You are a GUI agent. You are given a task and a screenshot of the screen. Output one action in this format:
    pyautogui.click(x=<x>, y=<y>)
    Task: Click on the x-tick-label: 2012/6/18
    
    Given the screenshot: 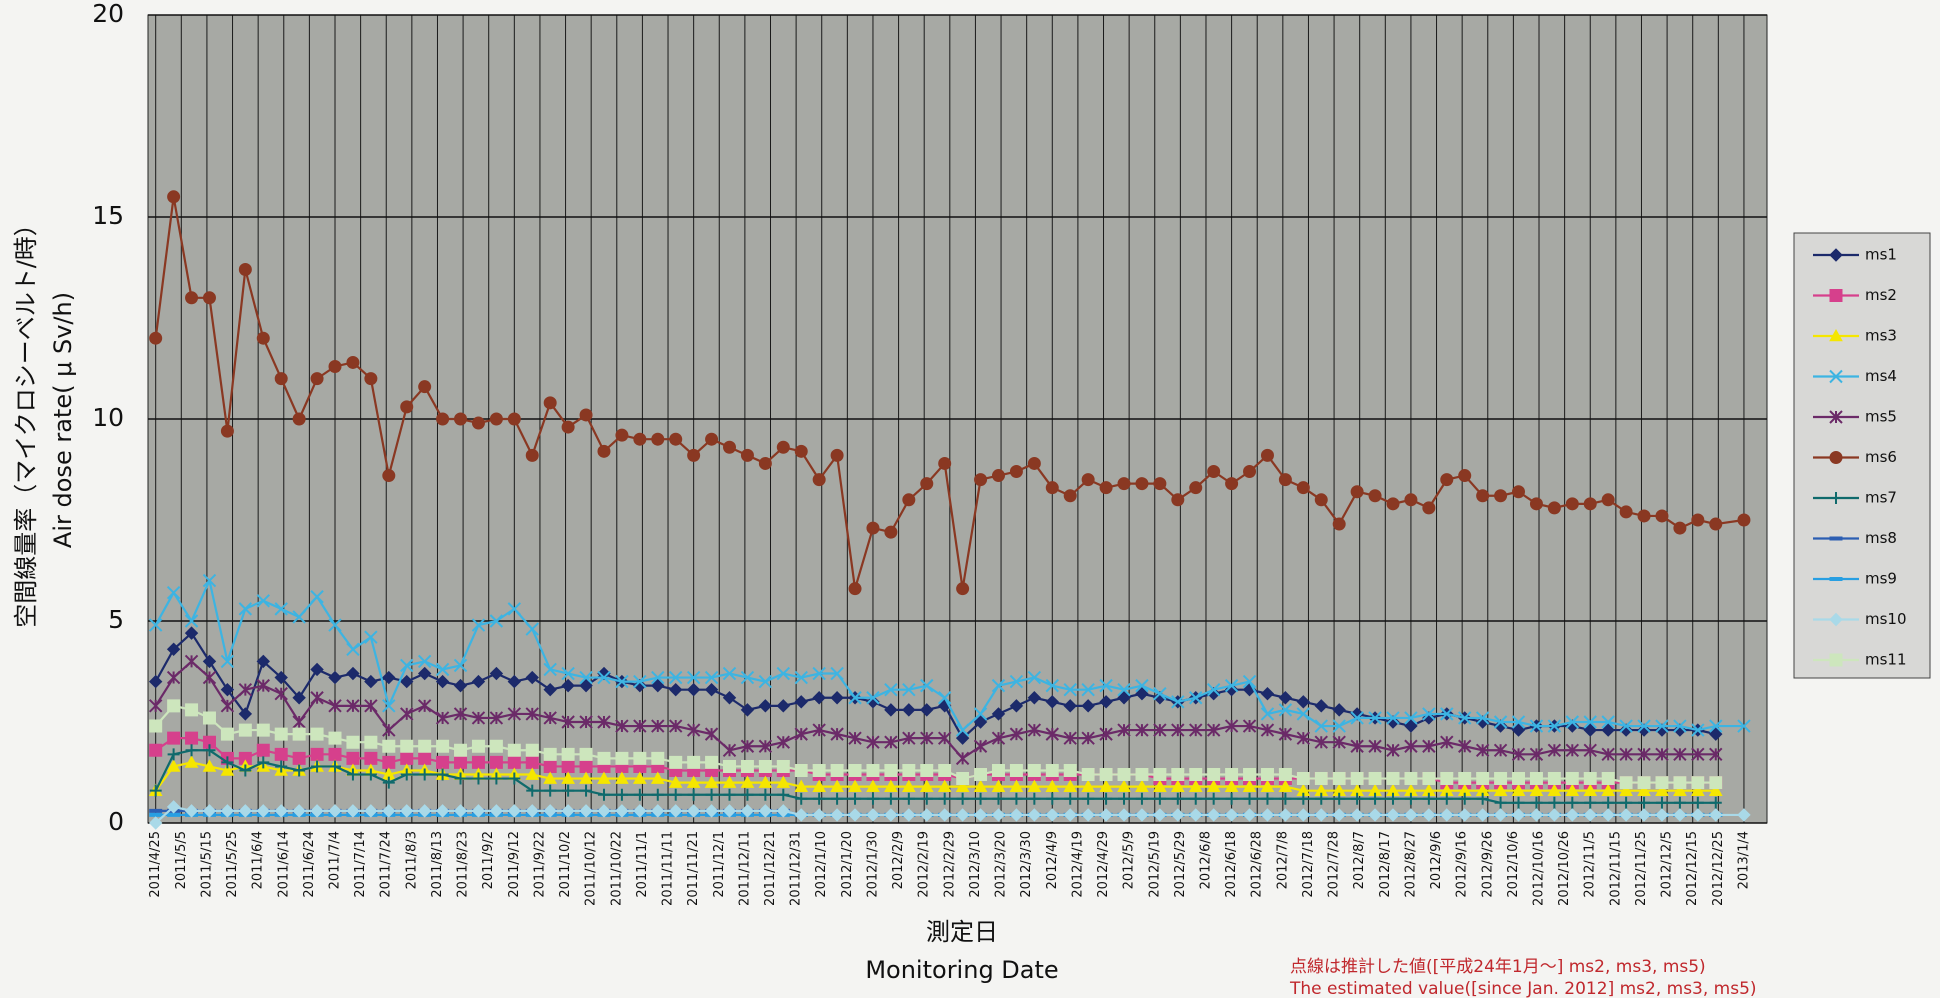 What is the action you would take?
    pyautogui.click(x=1231, y=864)
    